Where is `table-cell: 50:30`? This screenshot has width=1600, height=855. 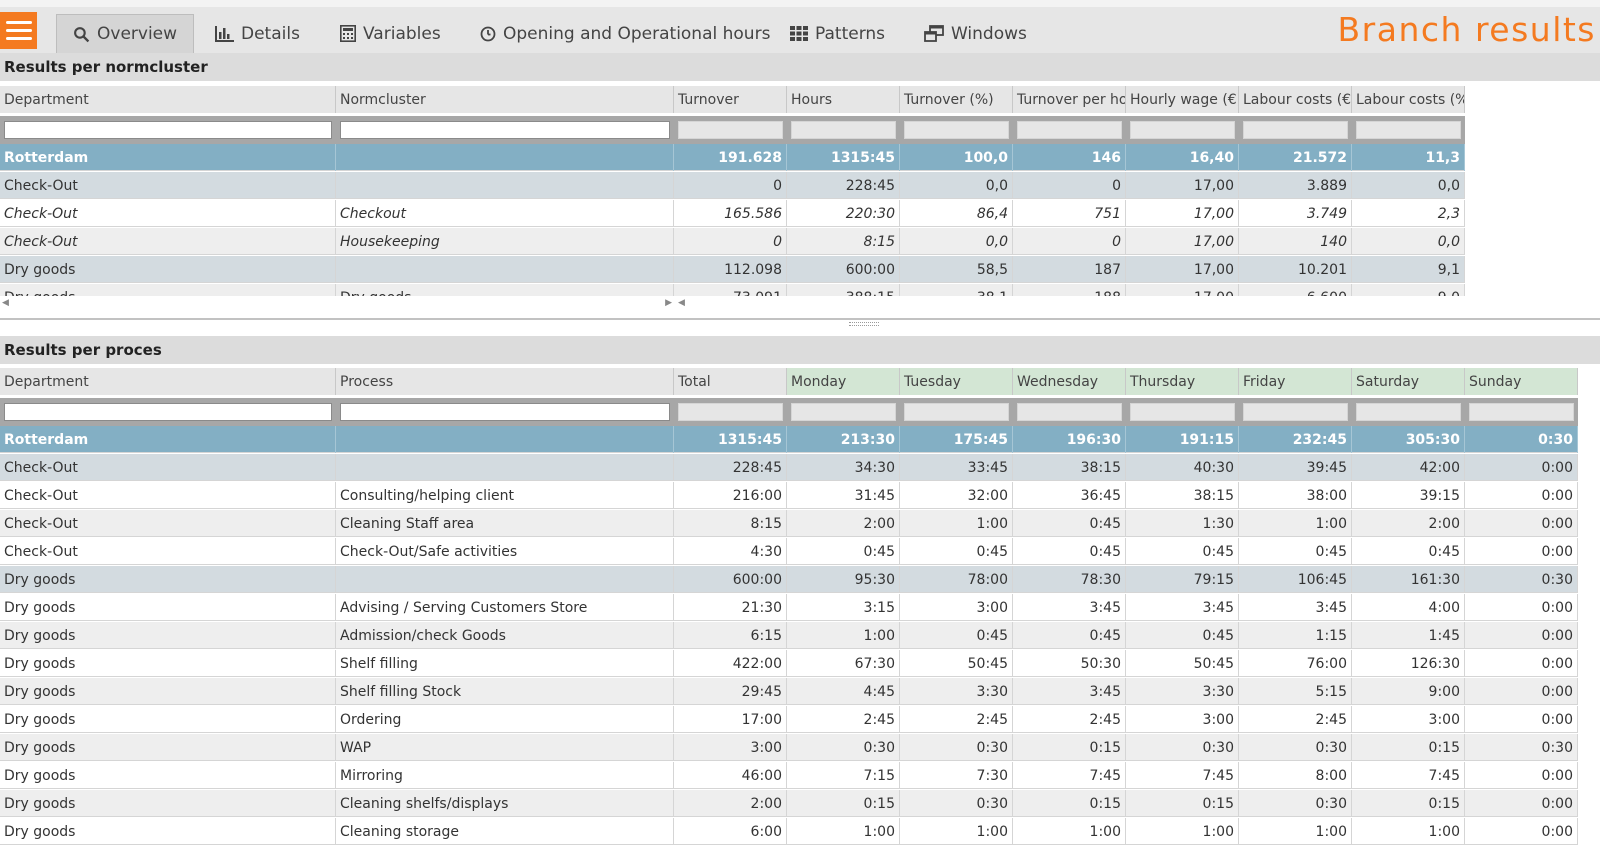
table-cell: 50:30 is located at coordinates (1069, 663).